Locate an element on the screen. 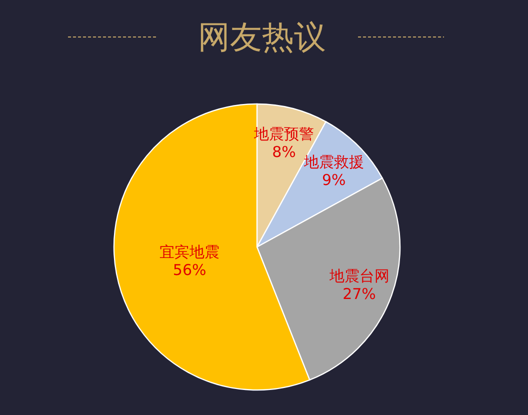 This screenshot has height=415, width=528. slice-label: 地震救援 is located at coordinates (333, 162).